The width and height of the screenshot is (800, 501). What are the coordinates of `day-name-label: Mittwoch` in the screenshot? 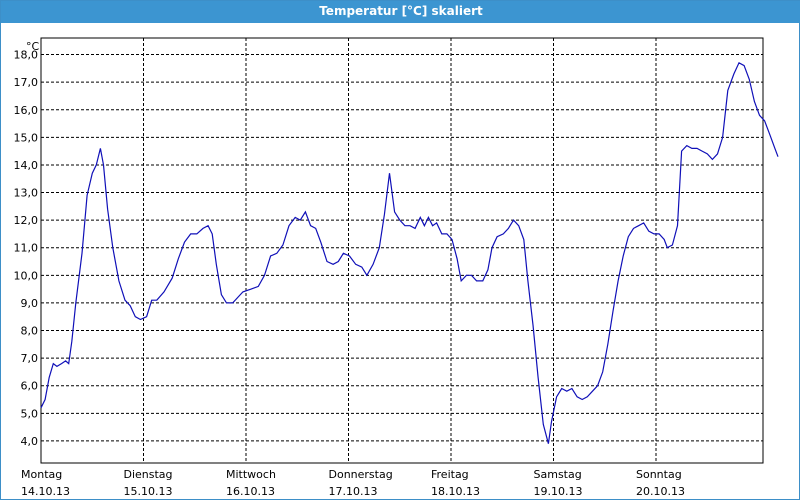 It's located at (251, 474).